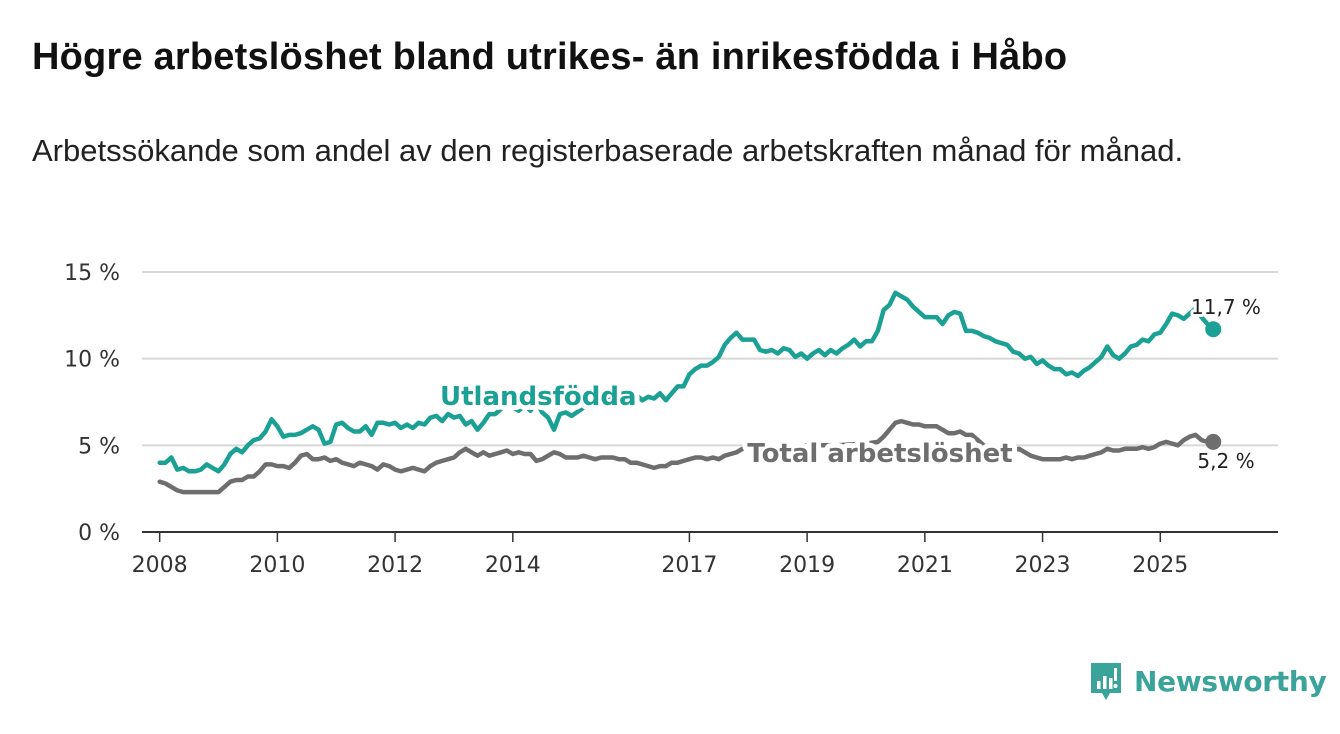  Describe the element at coordinates (92, 273) in the screenshot. I see `y-tick-label: 15 %` at that location.